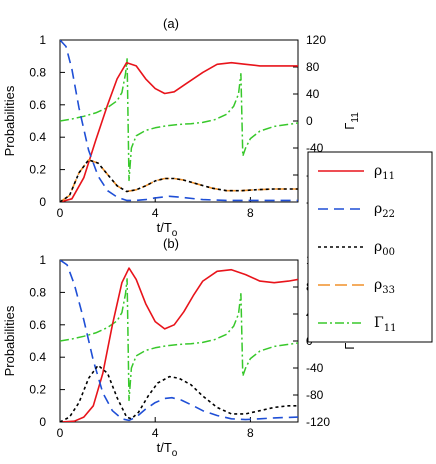 The height and width of the screenshot is (464, 436). I want to click on legend-label: Γ11, so click(385, 324).